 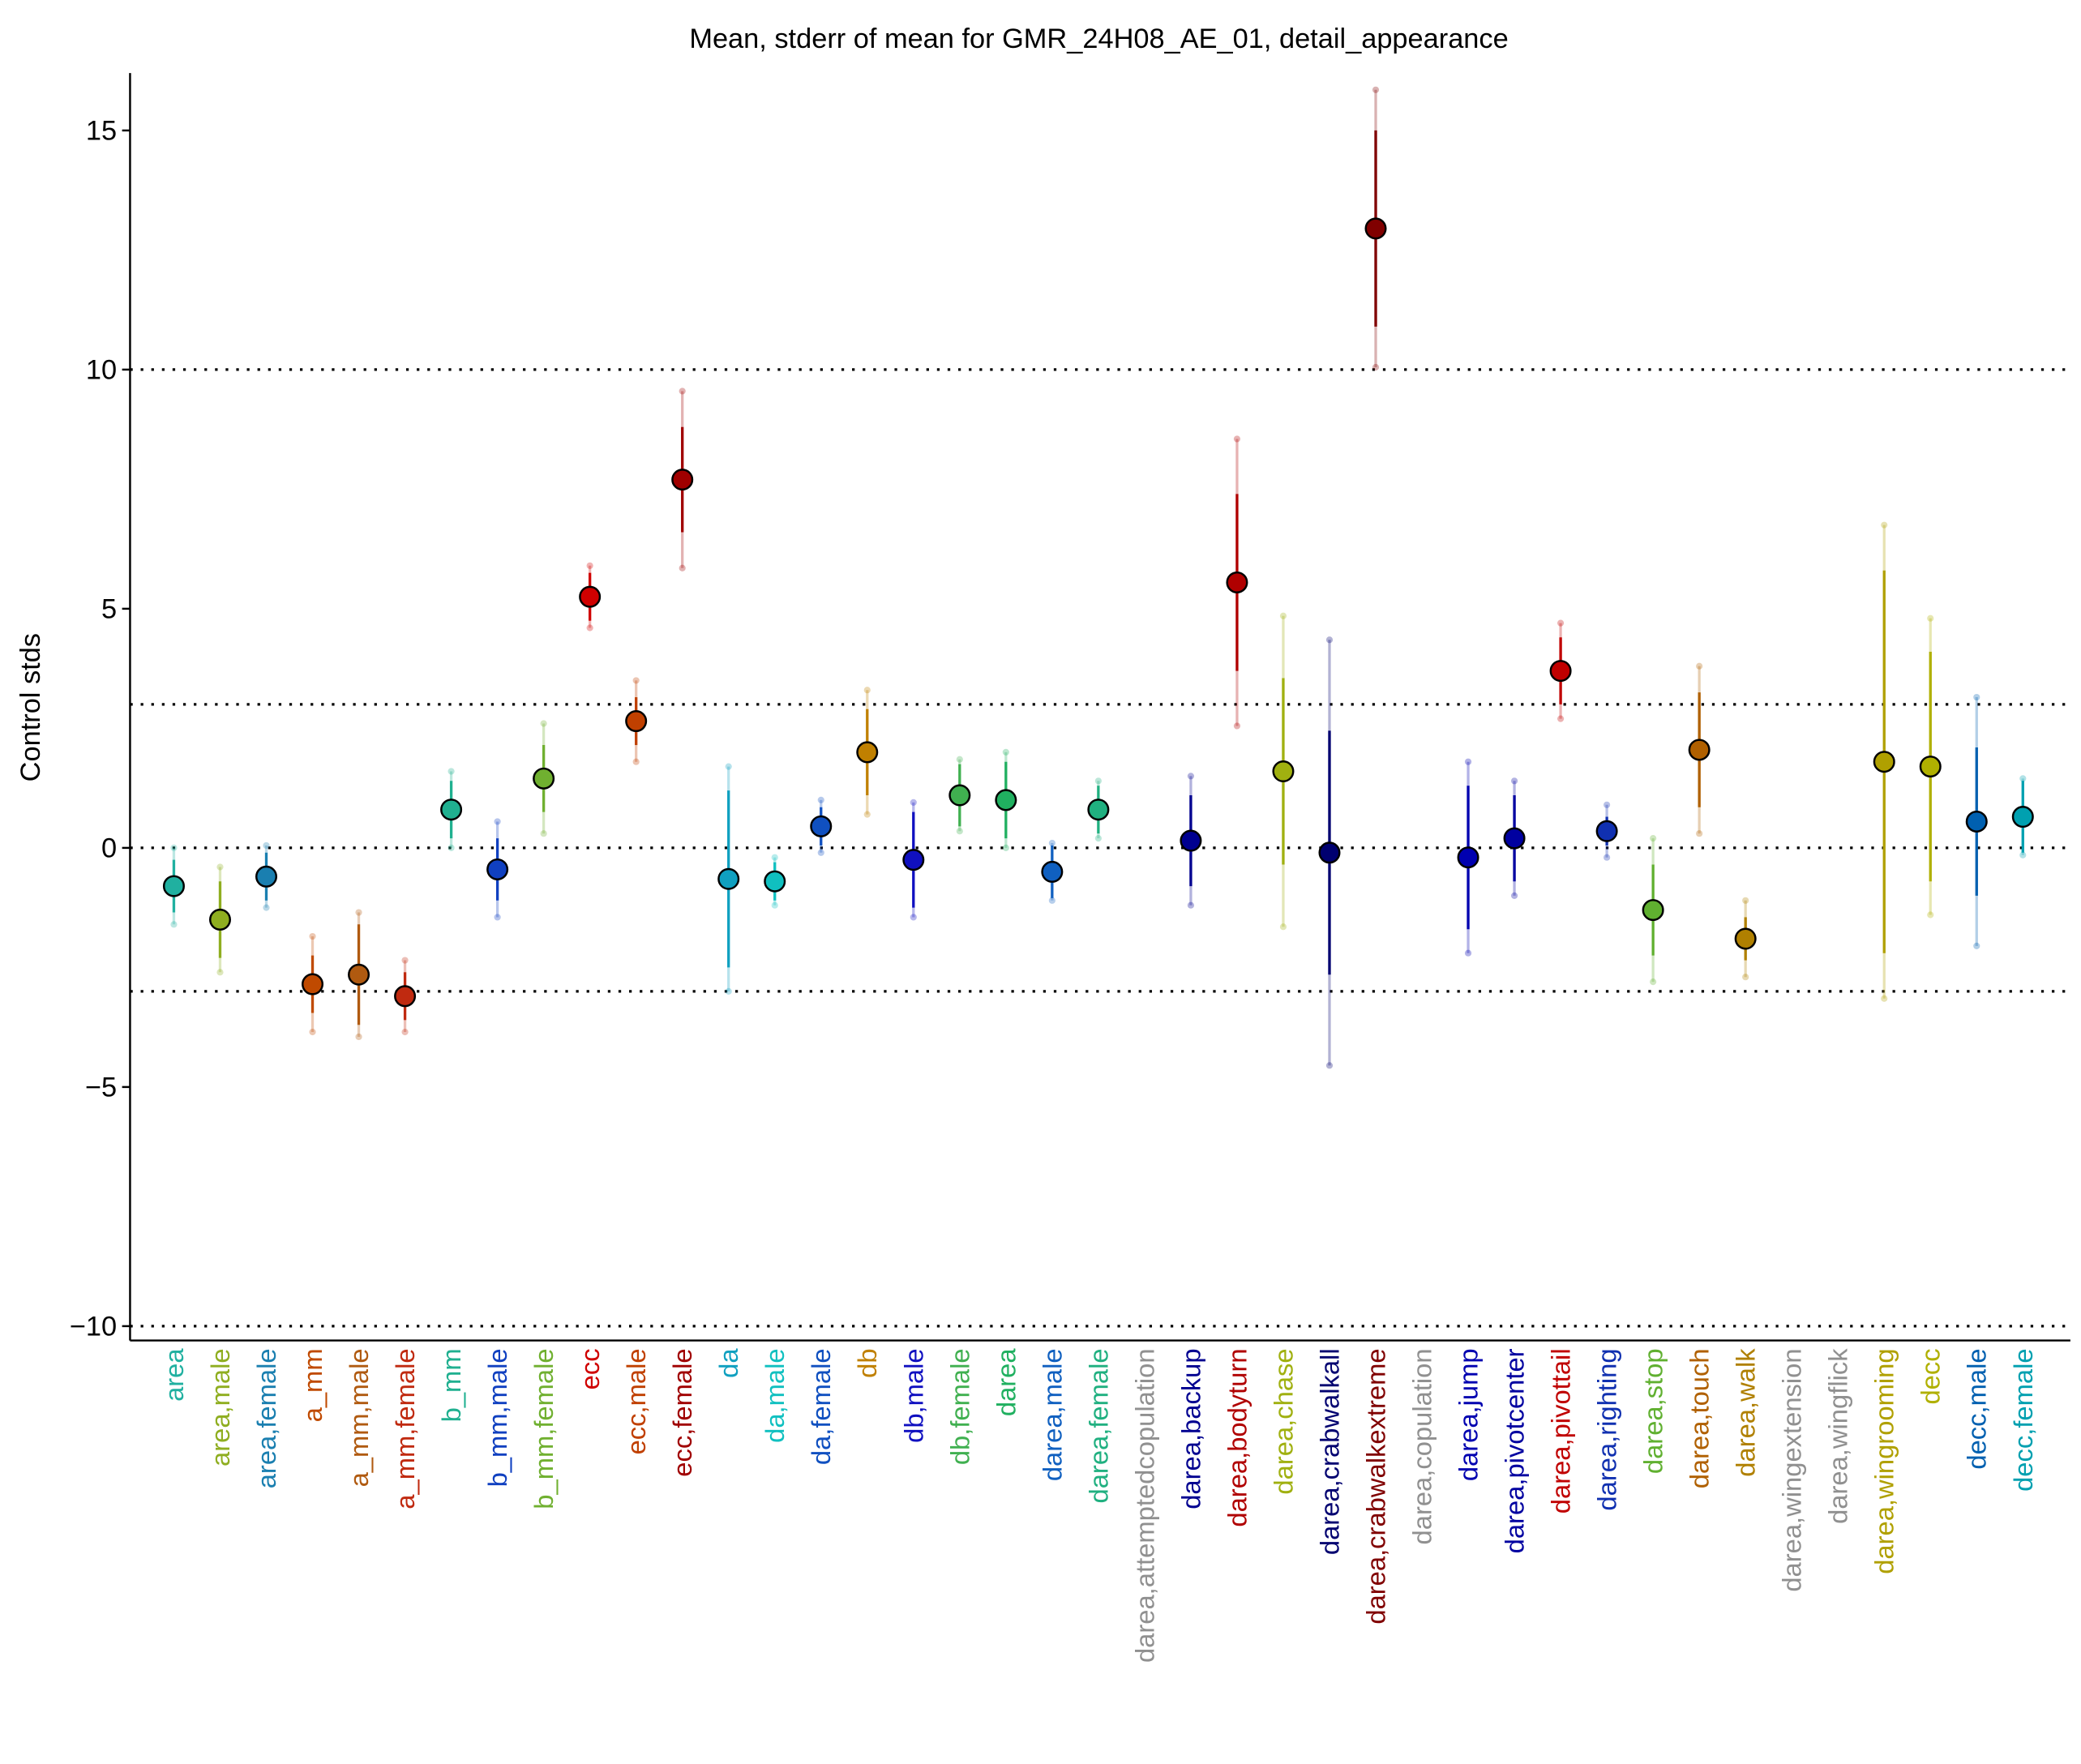 What do you see at coordinates (544, 1428) in the screenshot?
I see `x-tick-label: b_mm,female` at bounding box center [544, 1428].